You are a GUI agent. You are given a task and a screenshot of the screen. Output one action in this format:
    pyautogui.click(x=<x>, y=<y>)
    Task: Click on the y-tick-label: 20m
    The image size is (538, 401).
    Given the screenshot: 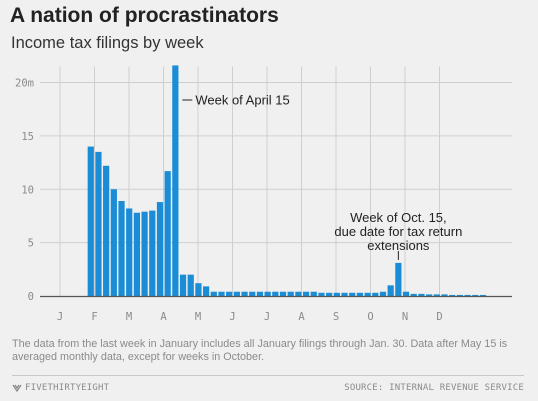 What is the action you would take?
    pyautogui.click(x=24, y=84)
    